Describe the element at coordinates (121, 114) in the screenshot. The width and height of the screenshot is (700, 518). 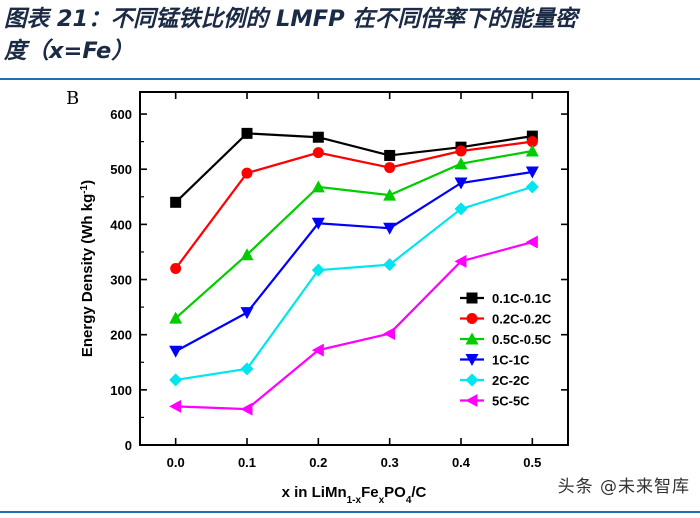
I see `y-tick-label: 600` at that location.